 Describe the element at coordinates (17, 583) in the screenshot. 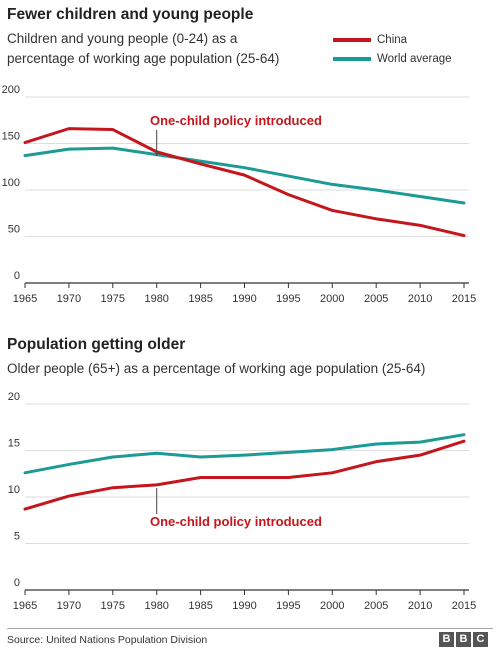

I see `chart-2-y-tick-label: 0` at that location.